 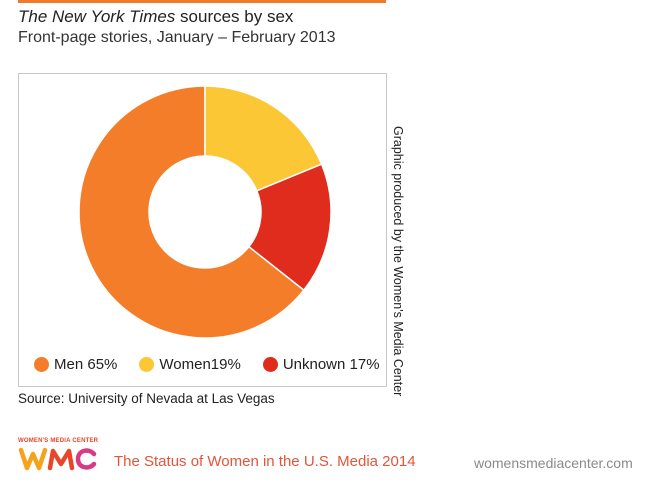 I want to click on legend-label-women: Women19%, so click(x=200, y=364).